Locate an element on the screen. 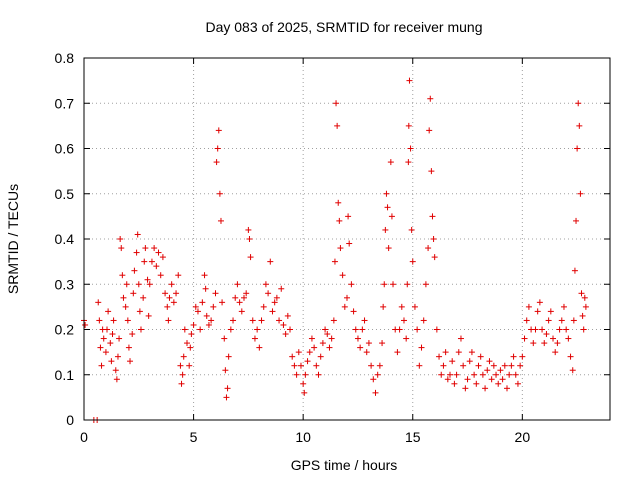 This screenshot has width=640, height=480. x-tick-label: 5 is located at coordinates (194, 437).